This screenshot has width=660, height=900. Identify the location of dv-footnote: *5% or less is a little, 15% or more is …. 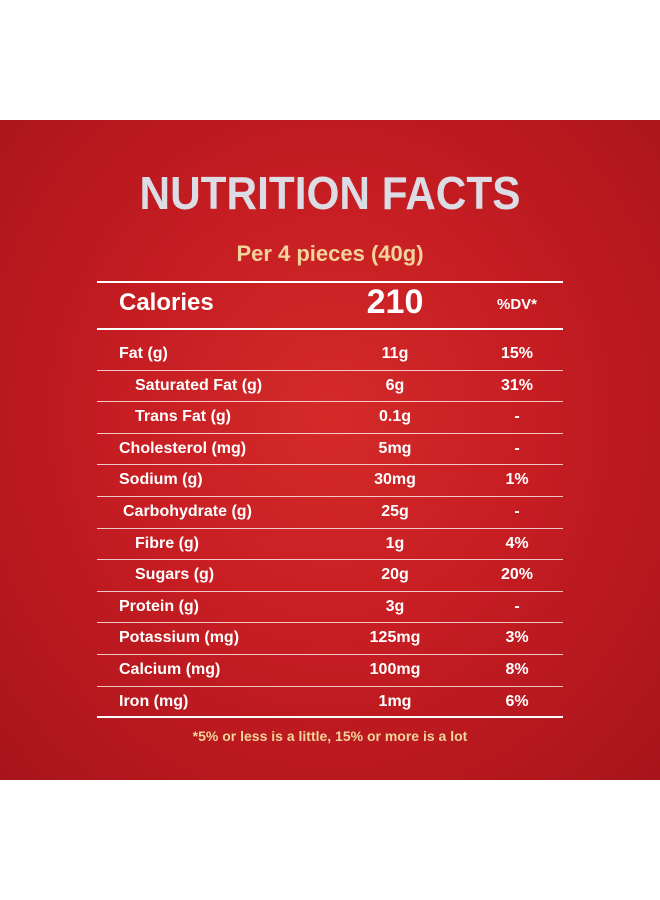
(330, 736).